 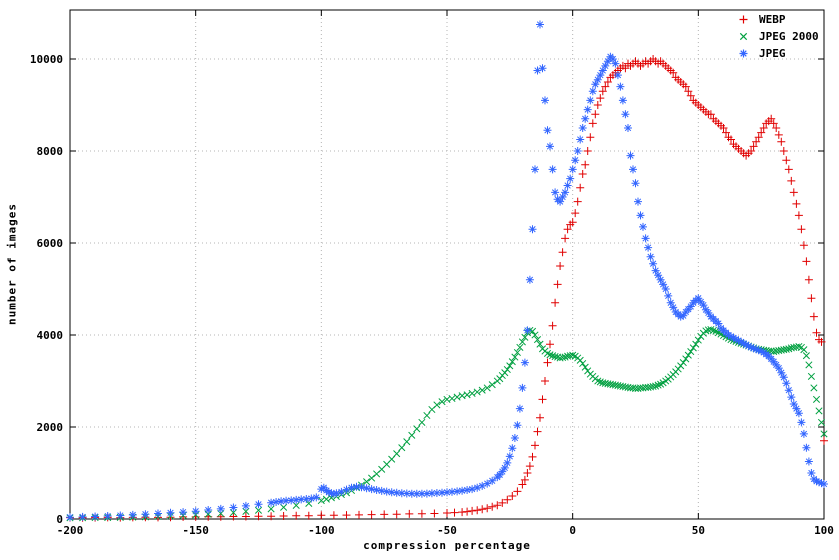 What do you see at coordinates (195, 530) in the screenshot?
I see `x-tick-label: -150` at bounding box center [195, 530].